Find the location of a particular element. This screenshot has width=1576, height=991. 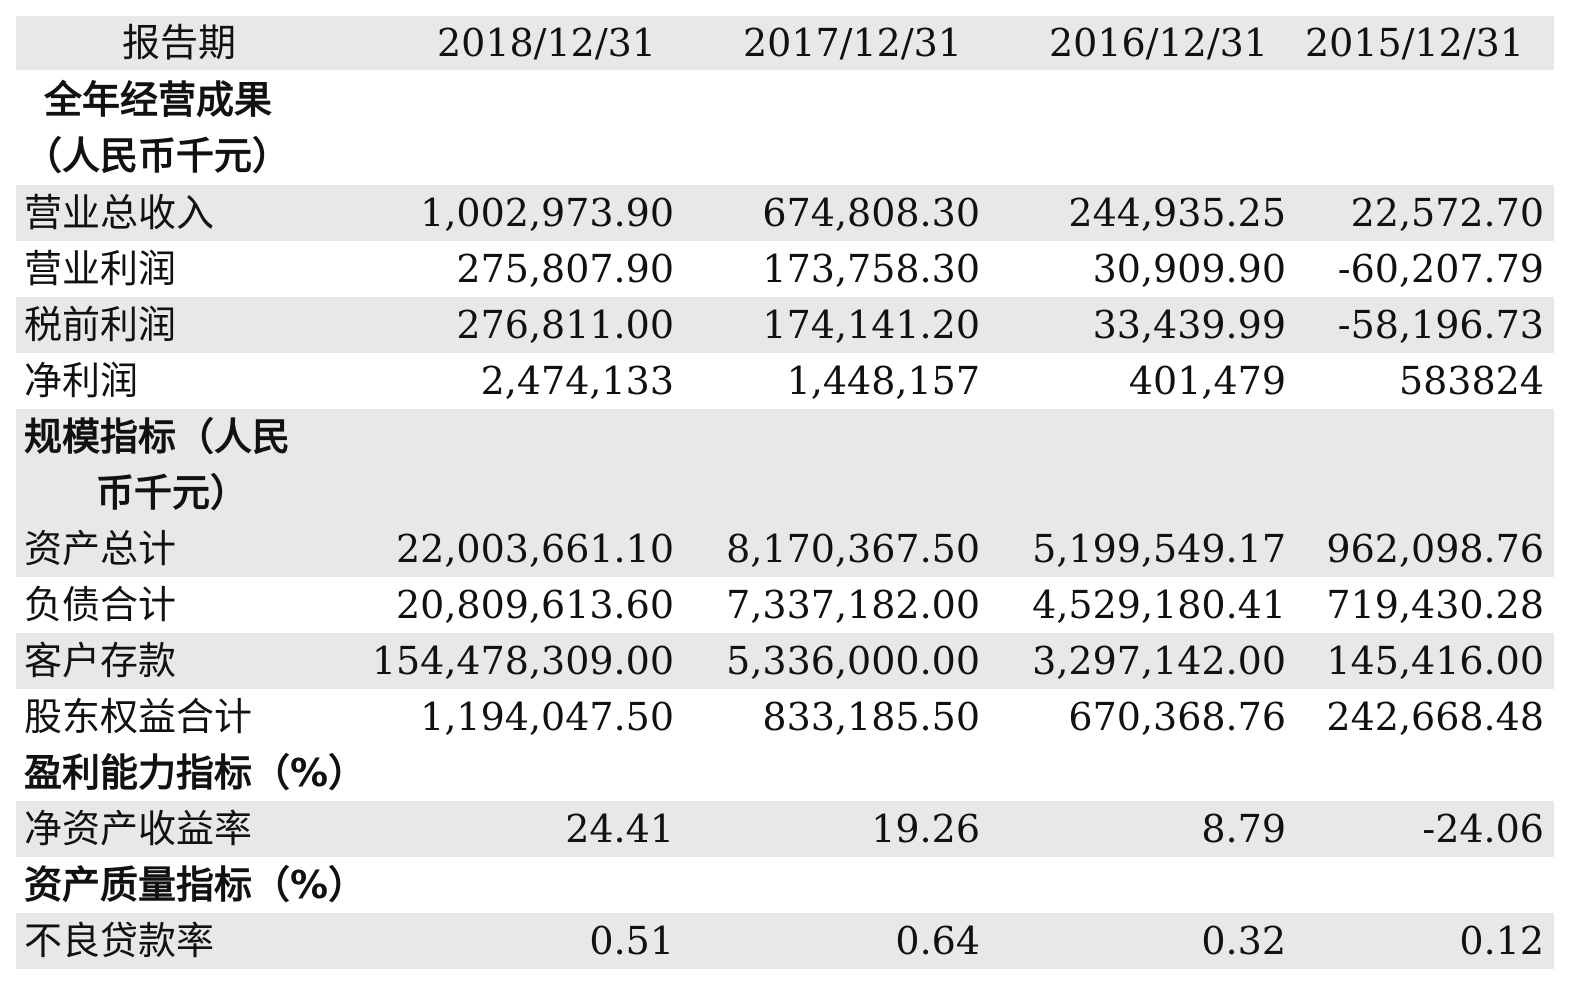

section-title: 规模指标（人民 币千元） is located at coordinates (189, 465).